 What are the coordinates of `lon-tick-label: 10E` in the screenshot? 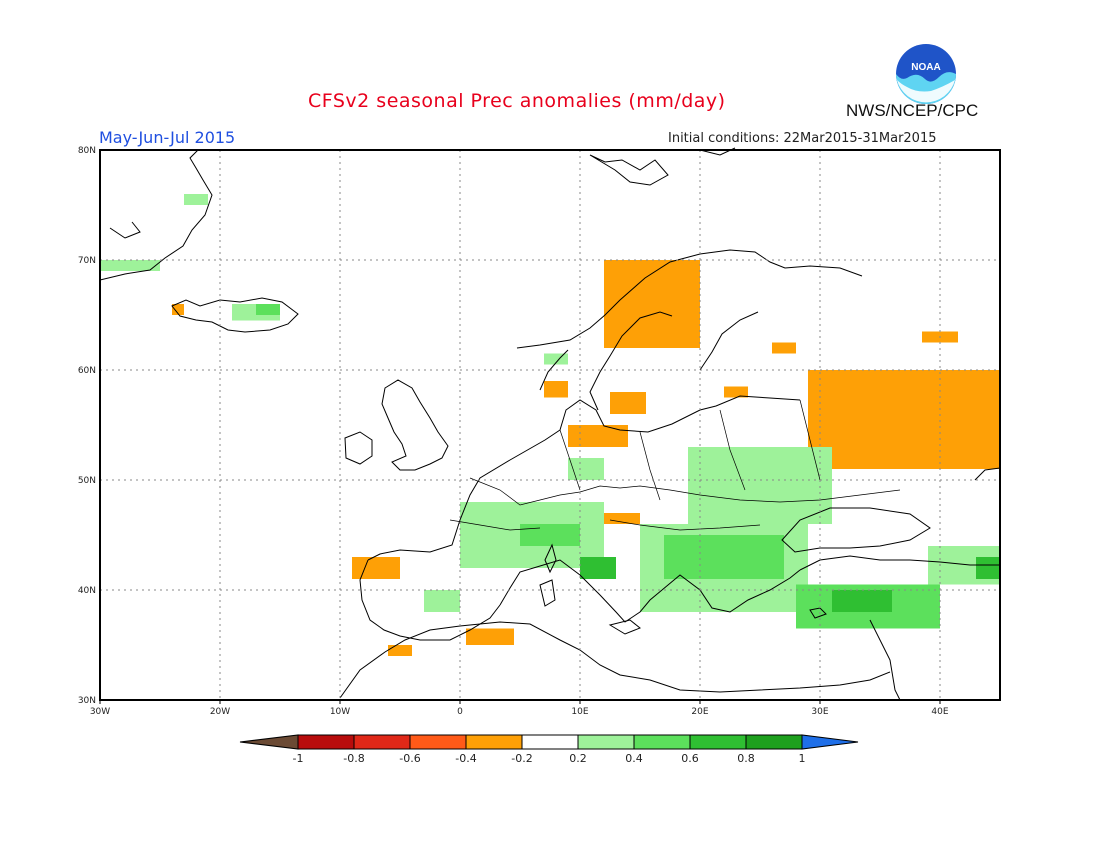 It's located at (579, 712).